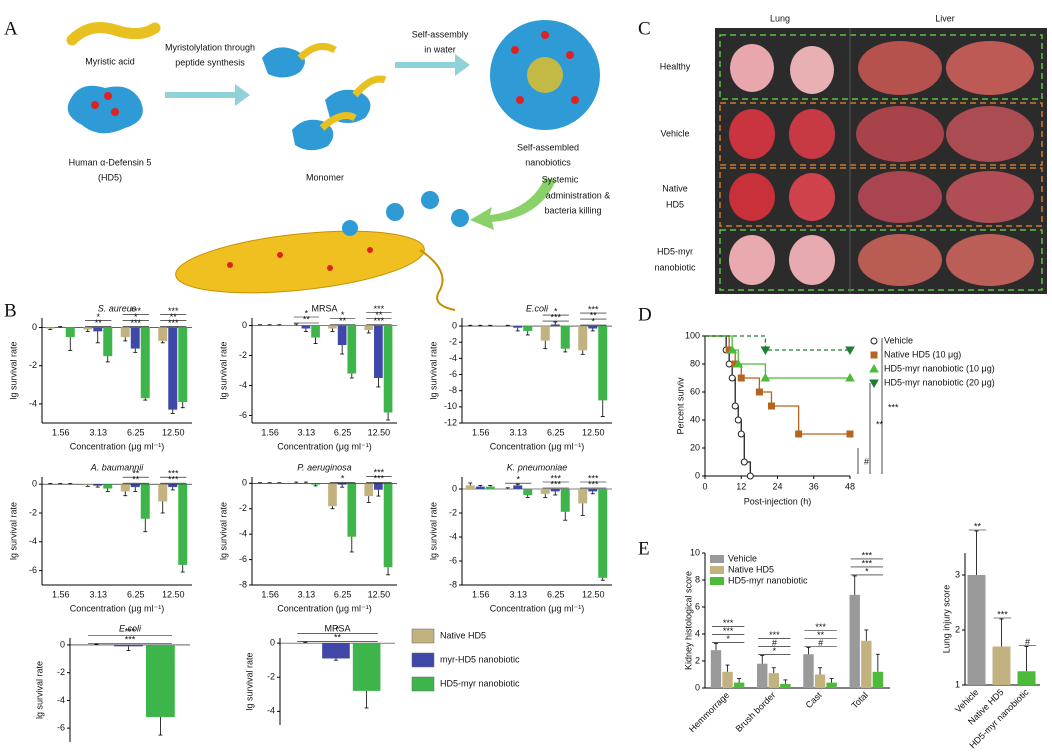  I want to click on diagram-label: (HD5), so click(110, 177).